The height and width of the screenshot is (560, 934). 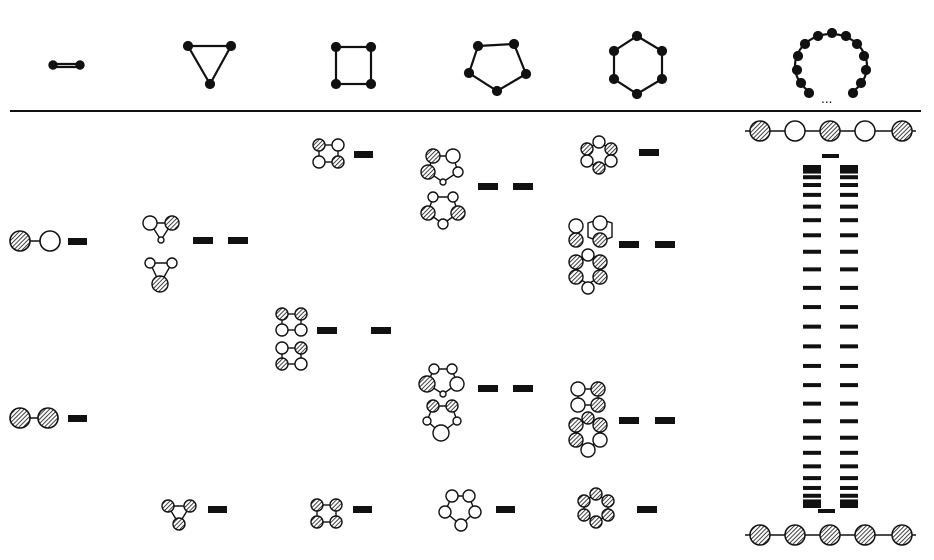 I want to click on ring-4-header, so click(x=353, y=65).